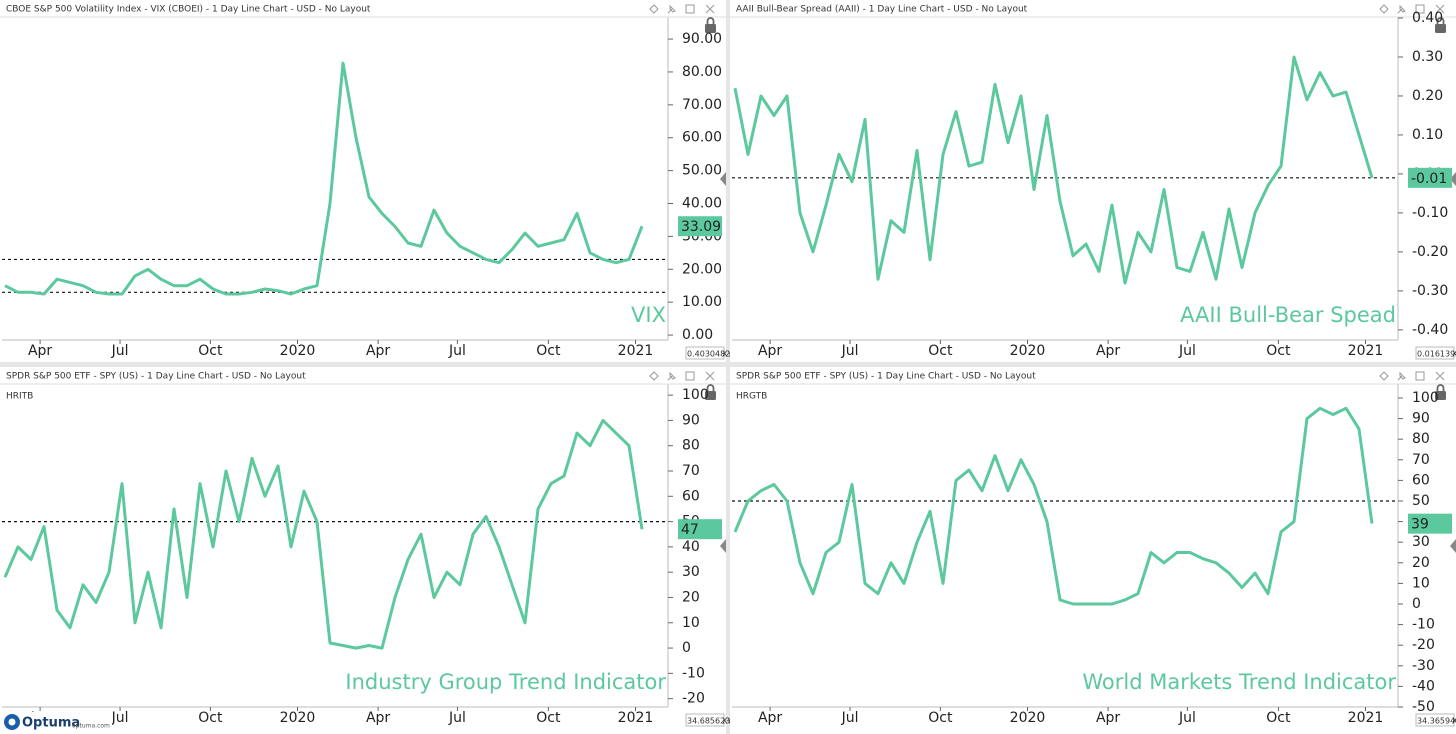 This screenshot has height=734, width=1456. What do you see at coordinates (1421, 419) in the screenshot?
I see `y-tick-label: 90` at bounding box center [1421, 419].